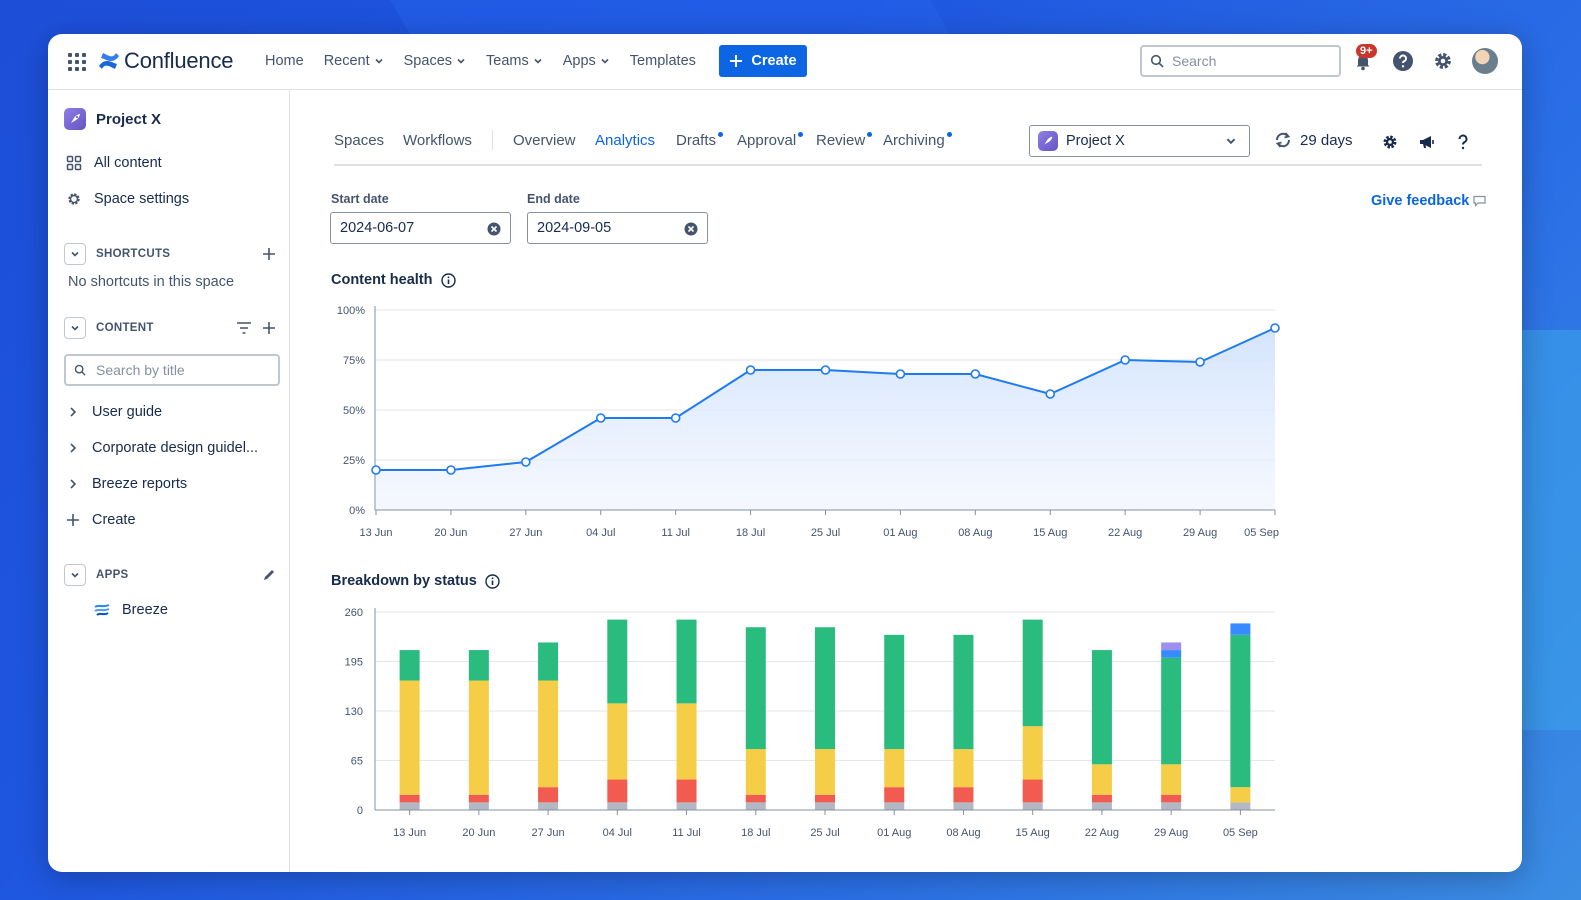  What do you see at coordinates (1390, 142) in the screenshot?
I see `analytics-settings-button` at bounding box center [1390, 142].